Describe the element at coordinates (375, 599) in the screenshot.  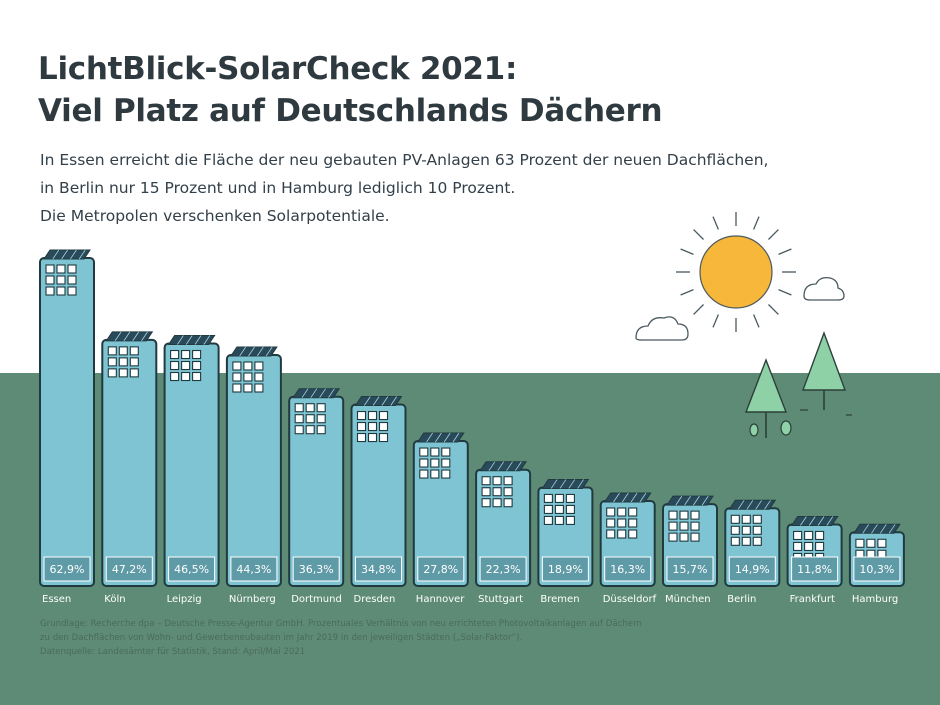
I see `city-label: Dresden` at that location.